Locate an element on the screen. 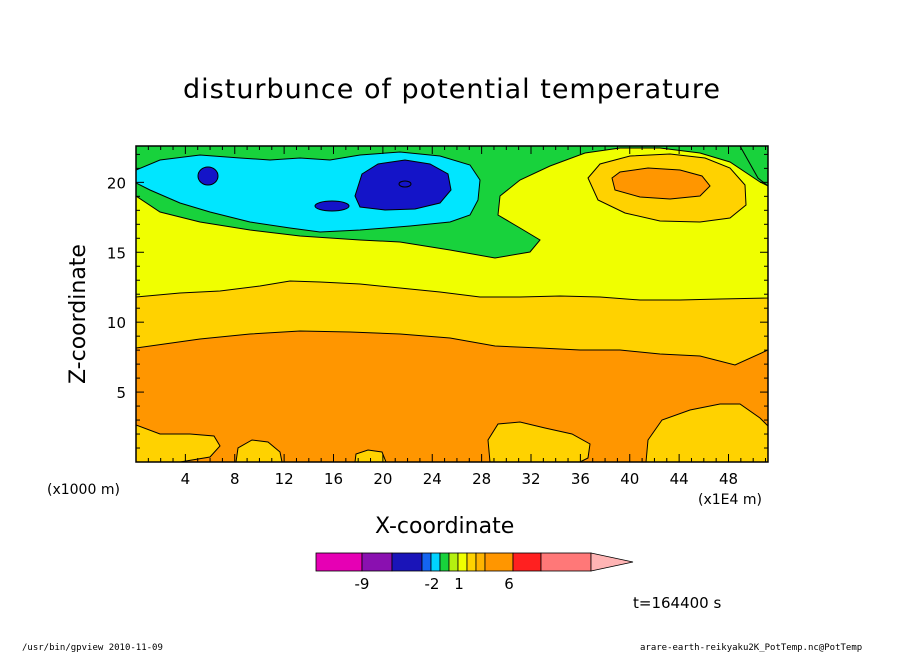  colorbar: -9 -2 1 6 is located at coordinates (474, 572).